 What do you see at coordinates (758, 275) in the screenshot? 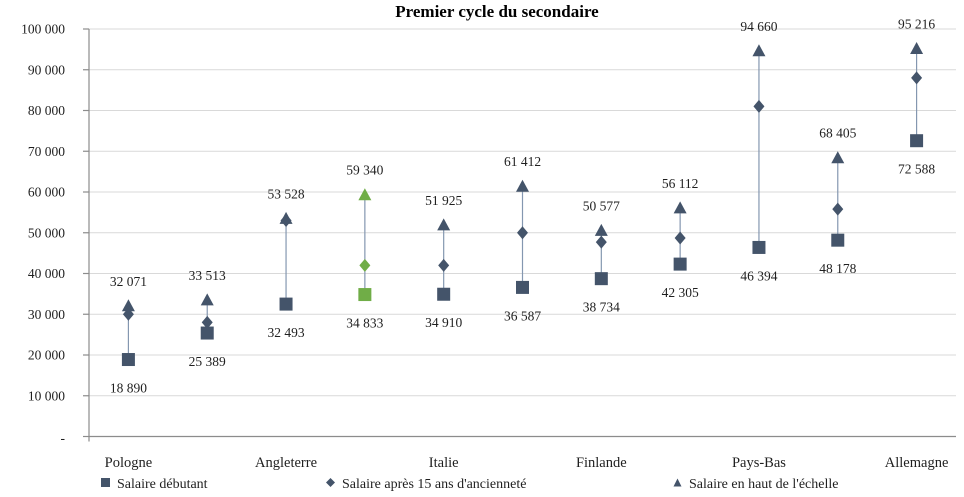
I see `data-label-start: 46 394` at bounding box center [758, 275].